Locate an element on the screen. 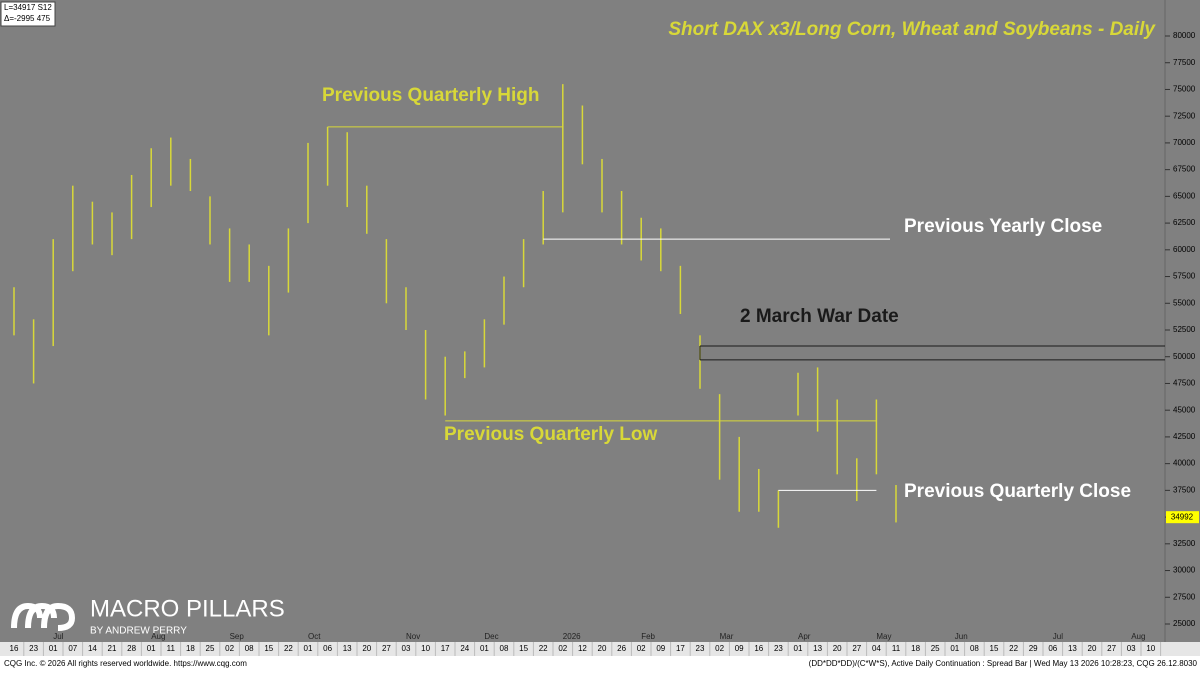  annotation-label: 2 March War Date is located at coordinates (819, 316).